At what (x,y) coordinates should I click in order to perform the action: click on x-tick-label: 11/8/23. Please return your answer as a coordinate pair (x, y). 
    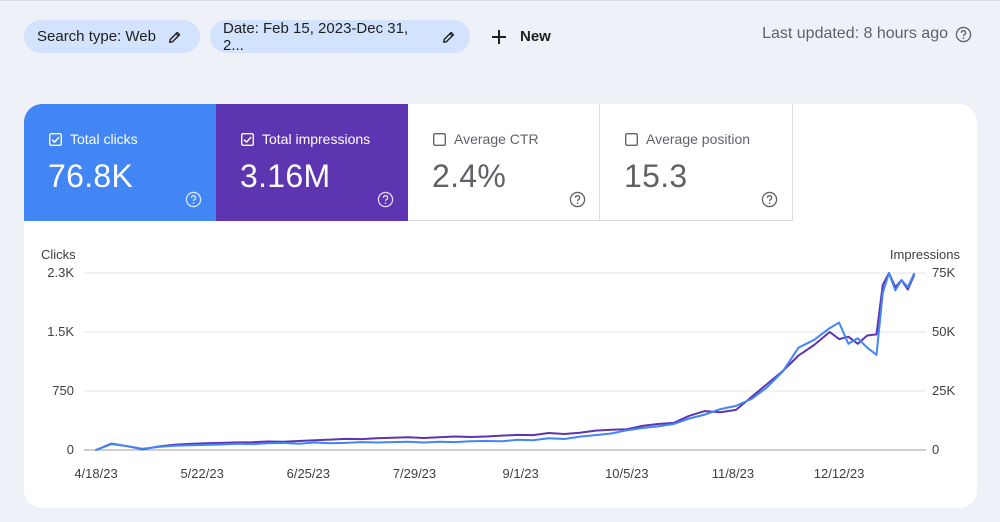
    Looking at the image, I should click on (733, 473).